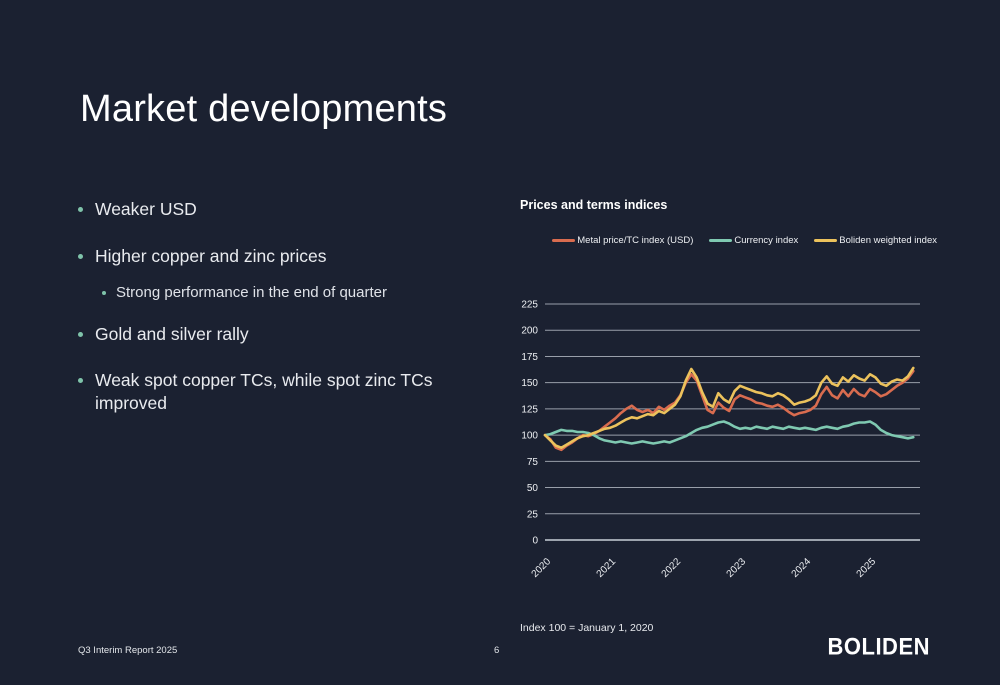  What do you see at coordinates (635, 240) in the screenshot?
I see `legend-label: Metal price/TC index (USD)` at bounding box center [635, 240].